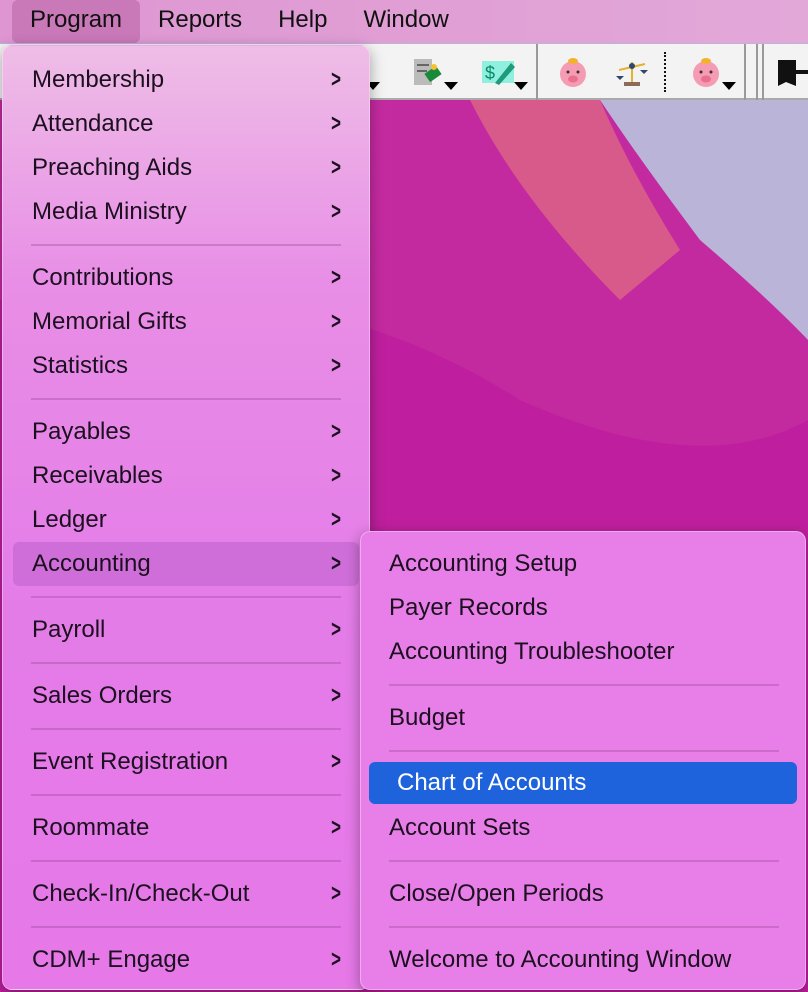 This screenshot has width=808, height=992. I want to click on piggy-bank-icon, so click(573, 72).